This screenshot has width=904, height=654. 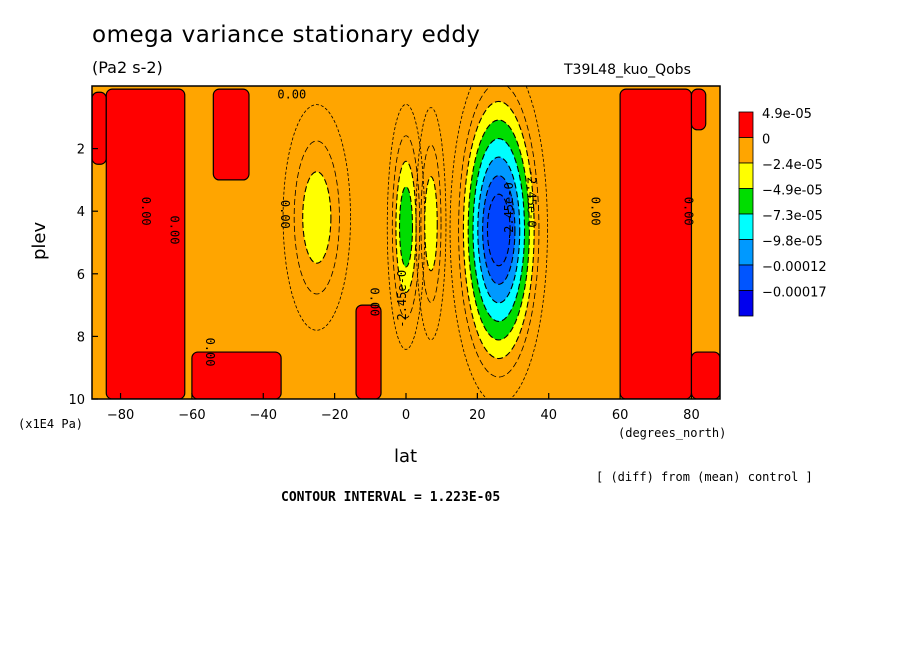 What do you see at coordinates (406, 456) in the screenshot?
I see `x-axis-label: lat` at bounding box center [406, 456].